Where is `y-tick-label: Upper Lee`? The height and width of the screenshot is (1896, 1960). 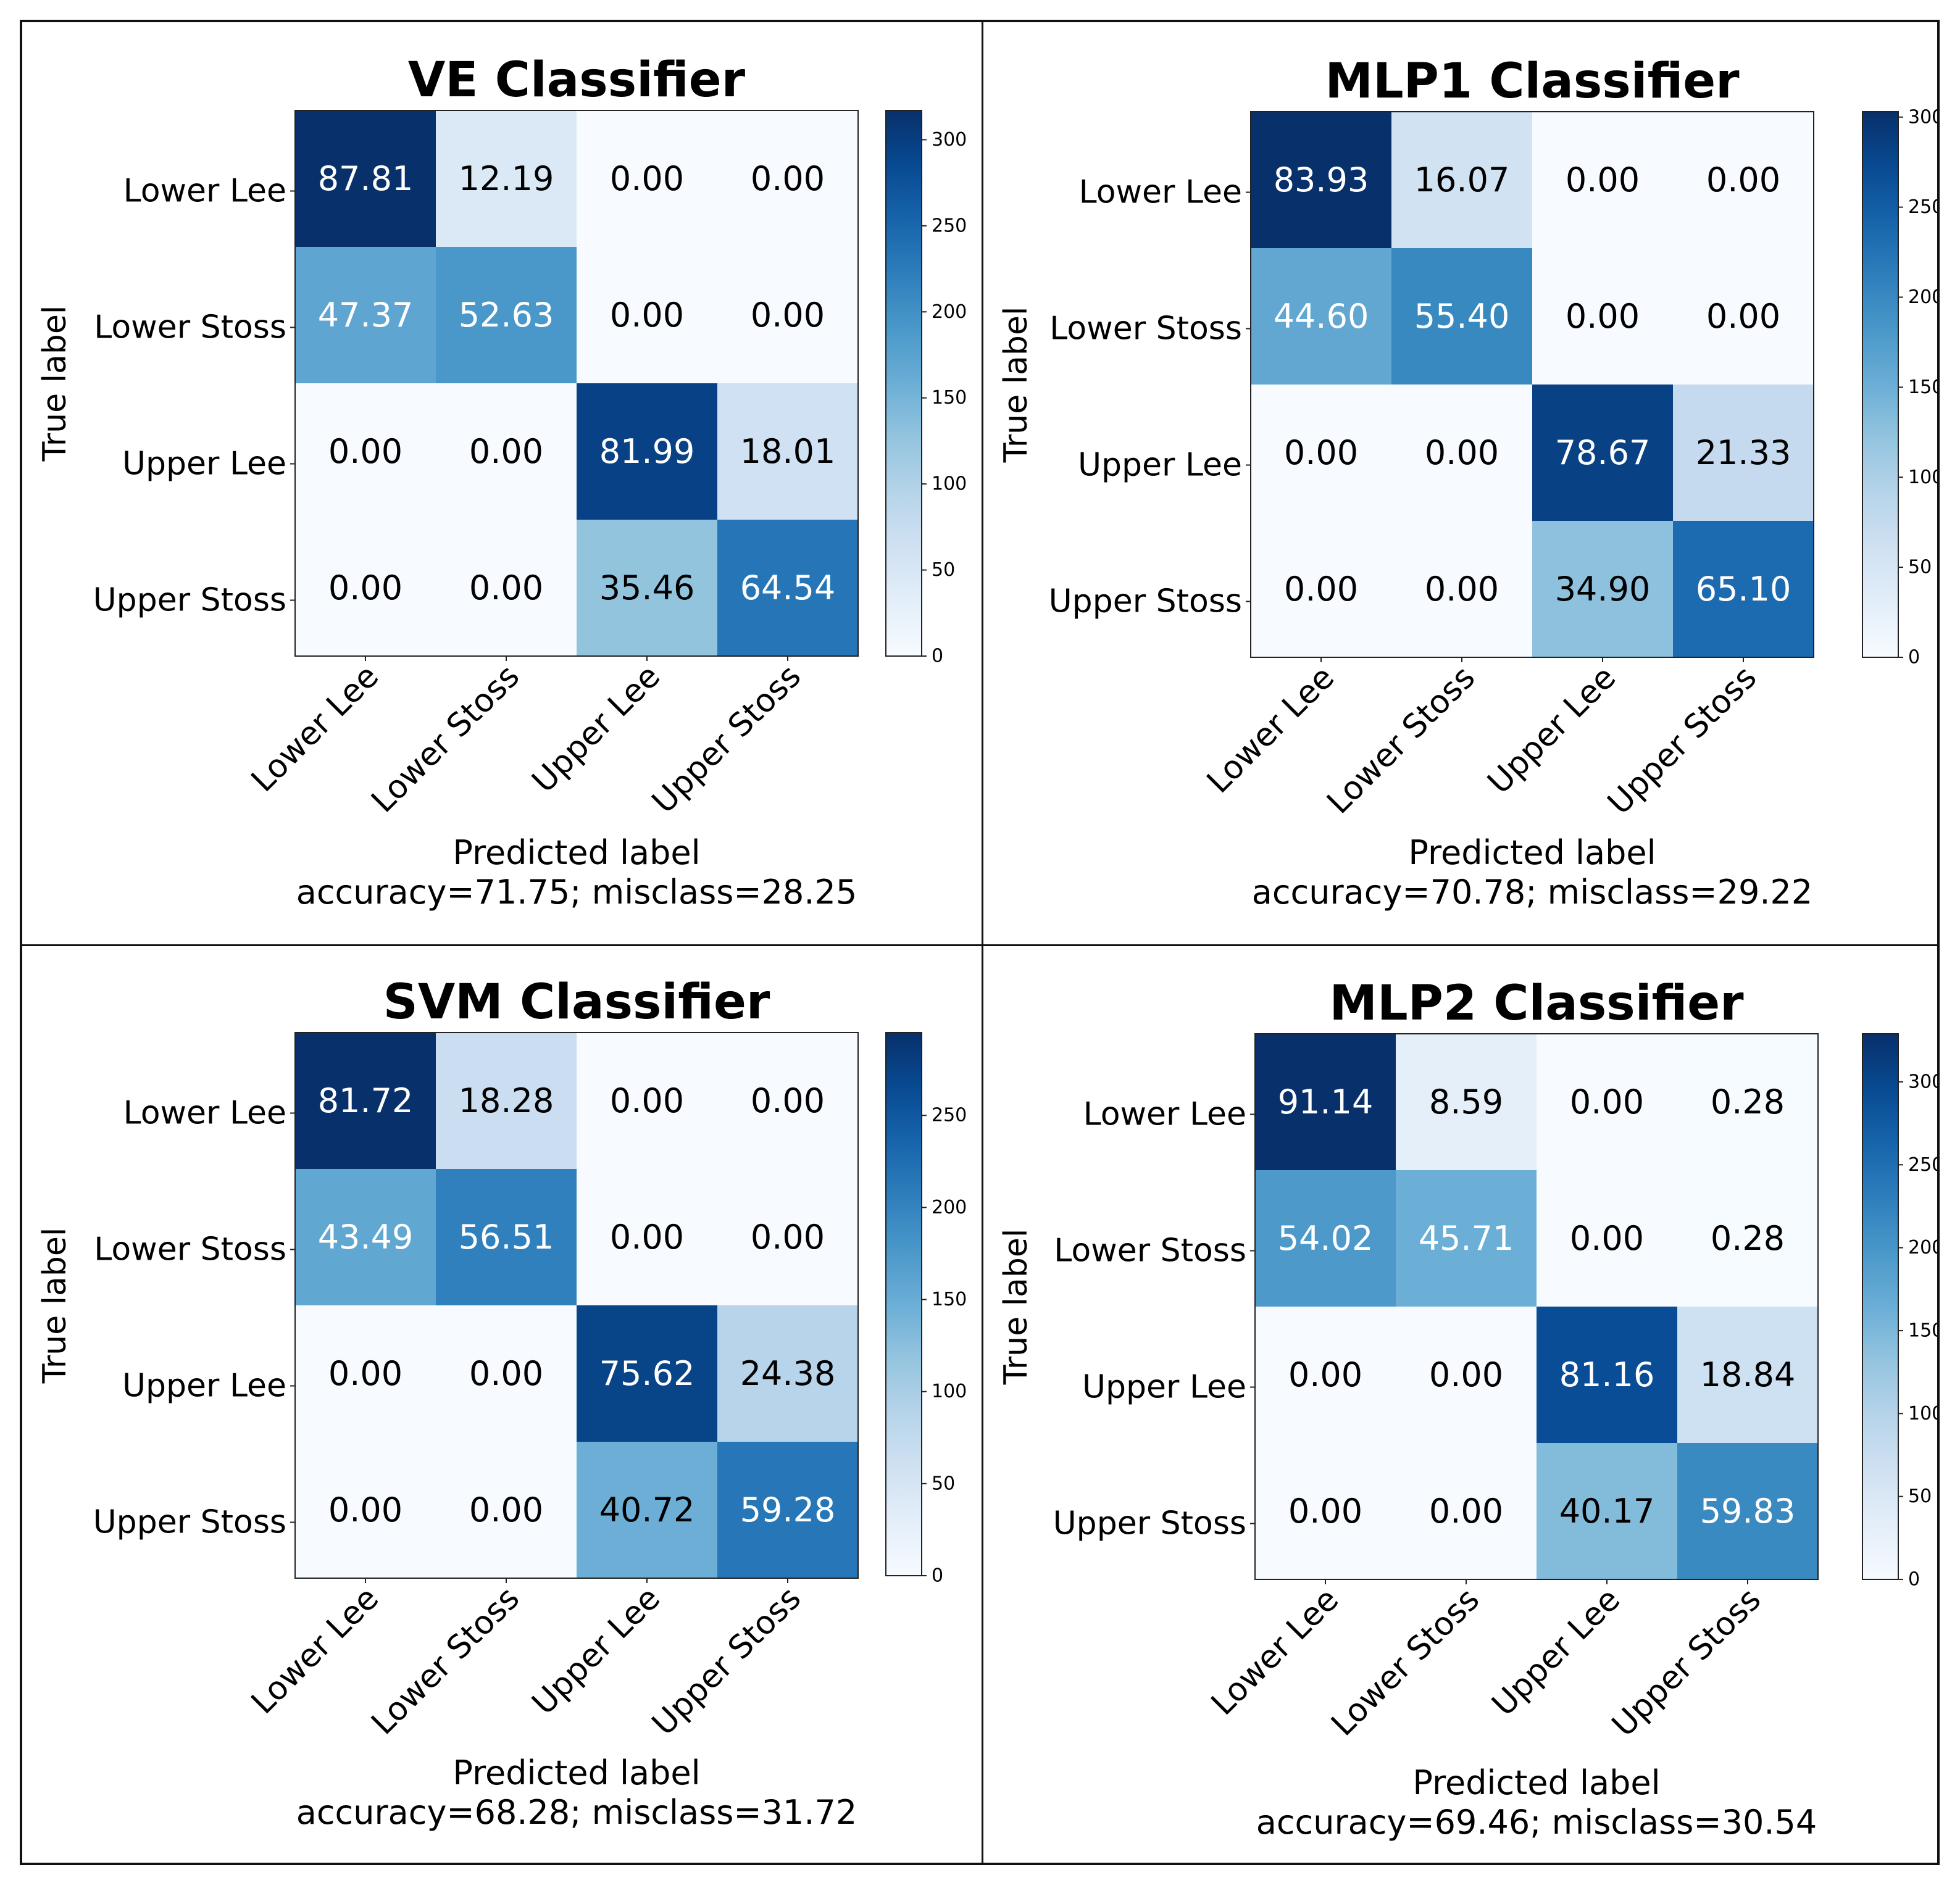 y-tick-label: Upper Lee is located at coordinates (204, 1386).